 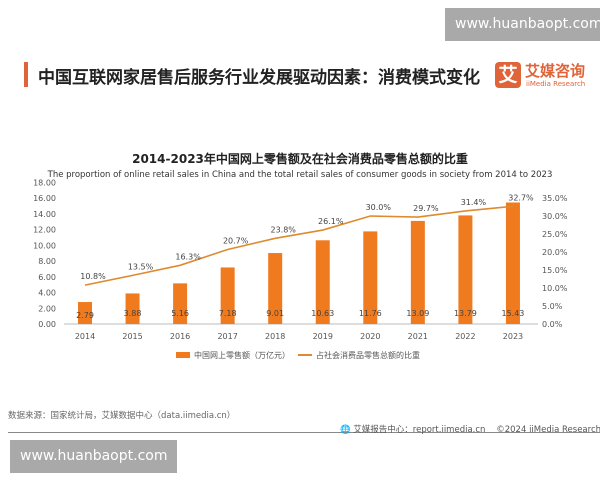 I want to click on copyright: ©2024 iiMedia Research Inc, so click(x=548, y=430).